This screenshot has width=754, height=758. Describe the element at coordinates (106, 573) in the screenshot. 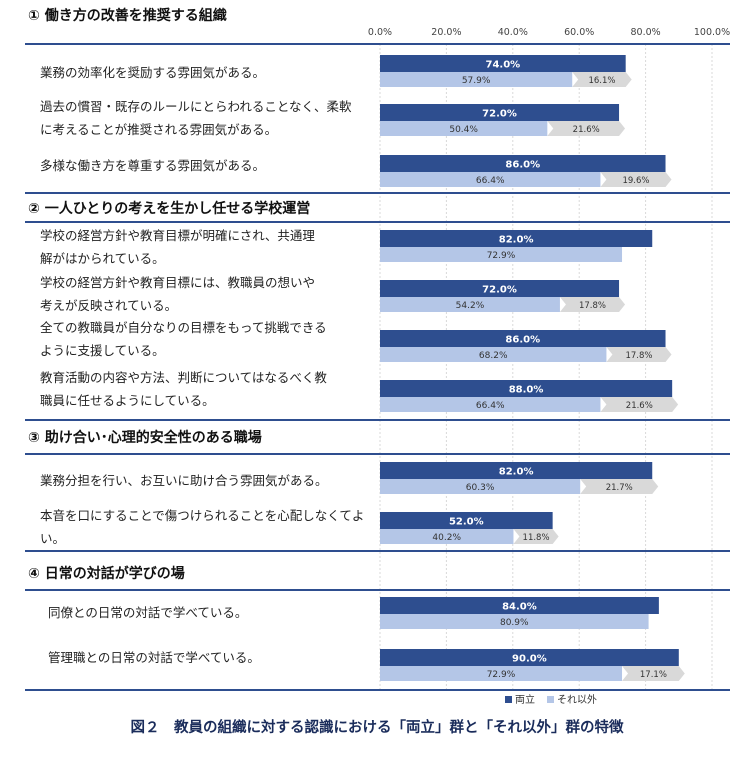

I see `section-title: ④ 日常の対話が学びの場` at that location.